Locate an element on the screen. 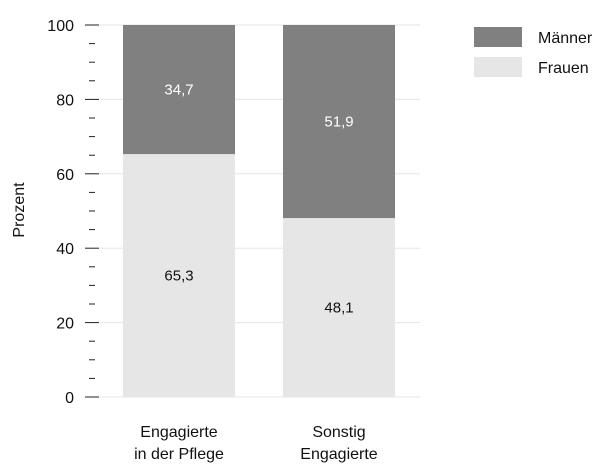 The image size is (608, 466). data-label: 65,3 is located at coordinates (178, 276).